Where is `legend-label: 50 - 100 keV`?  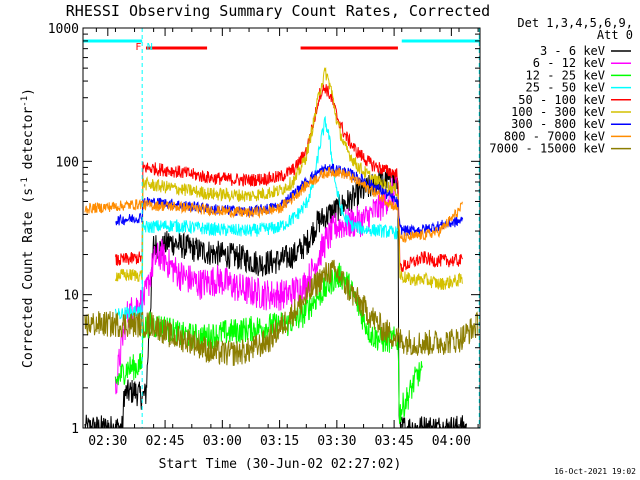
legend-label: 50 - 100 keV is located at coordinates (561, 100).